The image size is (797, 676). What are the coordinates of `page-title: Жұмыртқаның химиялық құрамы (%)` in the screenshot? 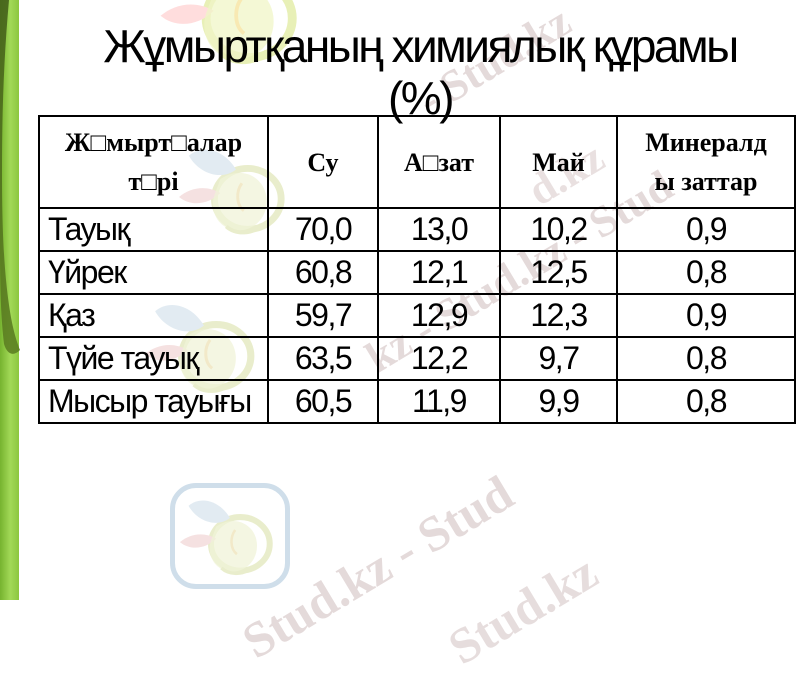 It's located at (420, 72).